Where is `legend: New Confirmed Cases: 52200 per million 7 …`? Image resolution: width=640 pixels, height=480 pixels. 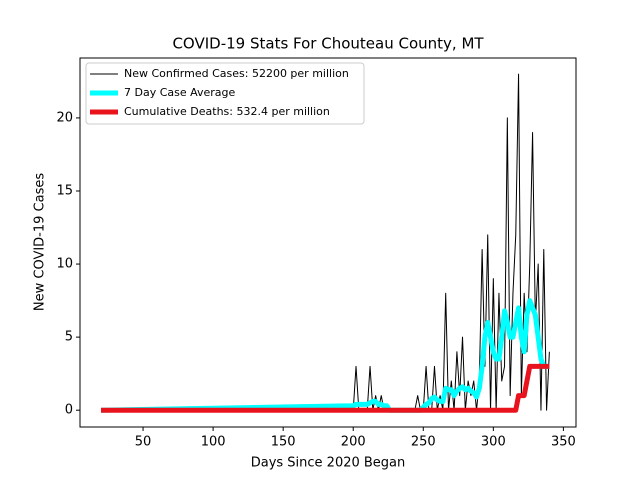
legend: New Confirmed Cases: 52200 per million 7 … is located at coordinates (225, 93).